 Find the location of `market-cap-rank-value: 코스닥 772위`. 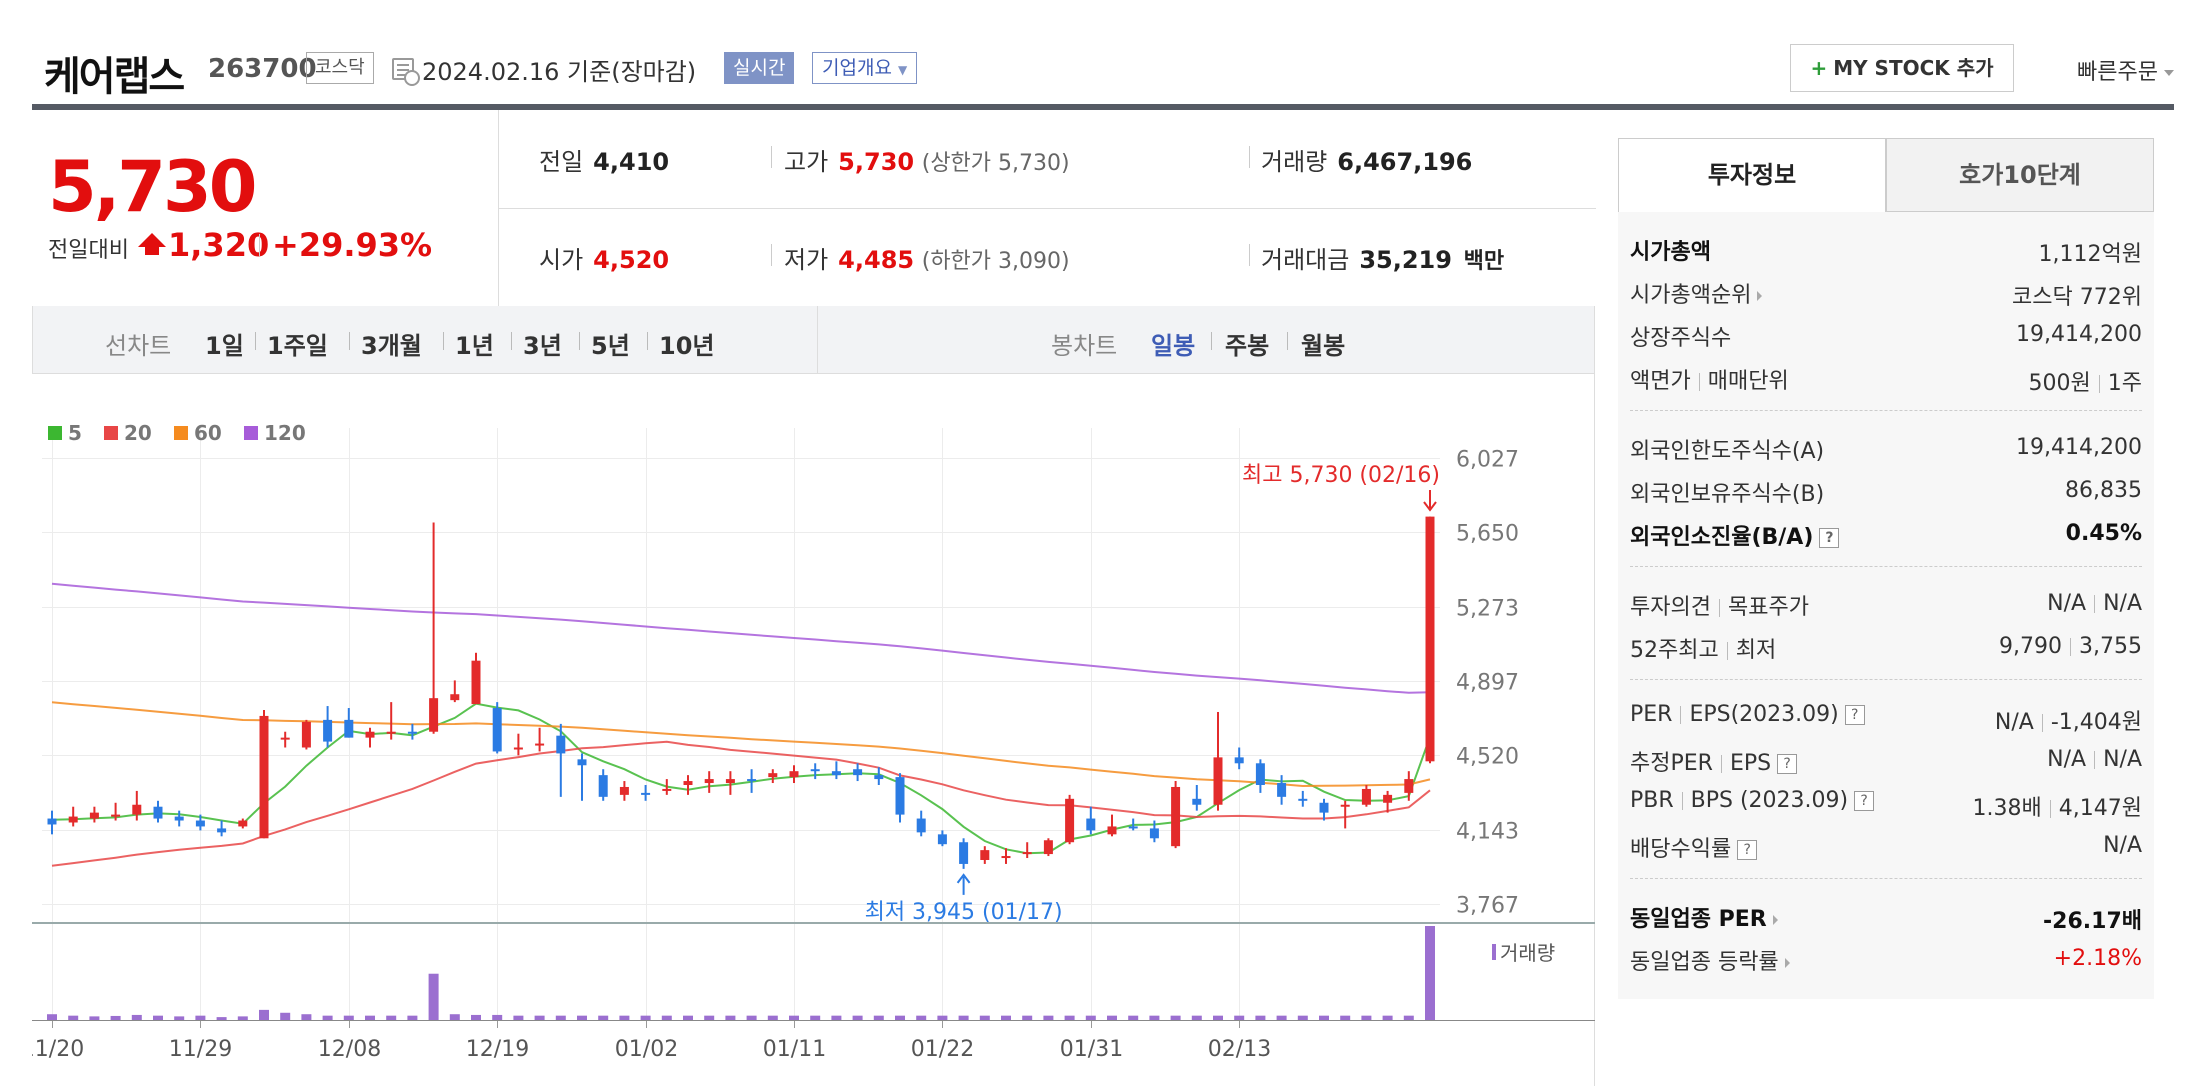

market-cap-rank-value: 코스닥 772위 is located at coordinates (2077, 297).